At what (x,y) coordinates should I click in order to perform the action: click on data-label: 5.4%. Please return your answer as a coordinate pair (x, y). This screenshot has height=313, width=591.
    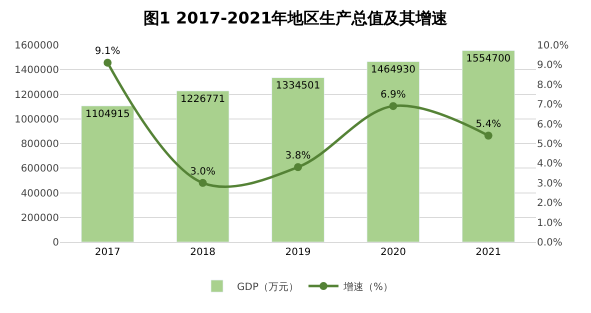
    Looking at the image, I should click on (489, 124).